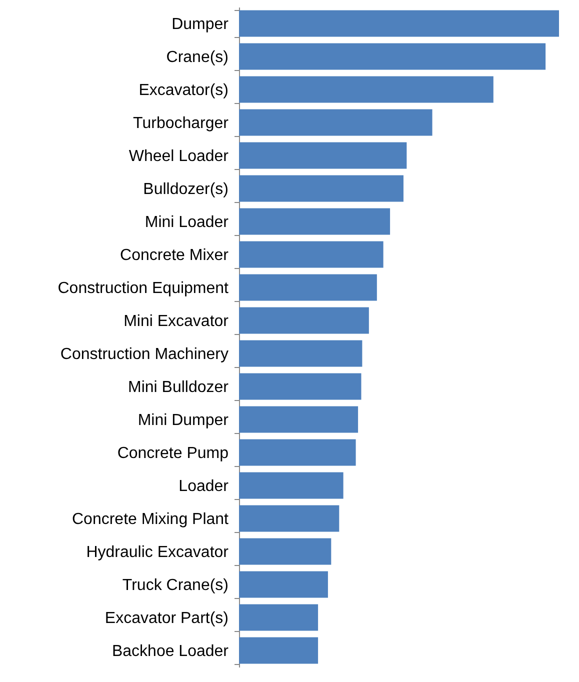 The width and height of the screenshot is (579, 682). What do you see at coordinates (171, 651) in the screenshot?
I see `y-tick-label: Backhoe Loader` at bounding box center [171, 651].